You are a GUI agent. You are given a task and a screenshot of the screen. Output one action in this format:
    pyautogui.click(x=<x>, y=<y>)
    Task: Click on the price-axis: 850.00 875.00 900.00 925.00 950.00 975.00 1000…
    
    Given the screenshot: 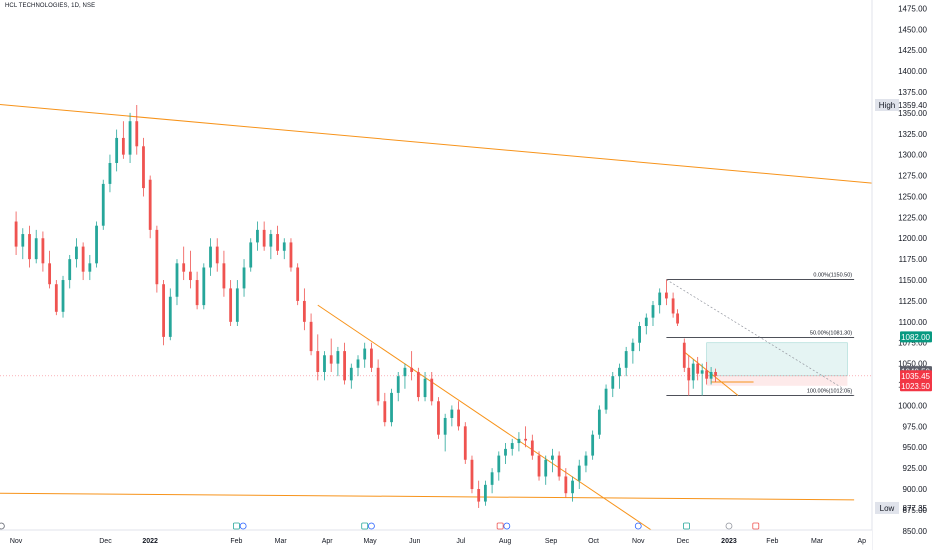 What is the action you would take?
    pyautogui.click(x=901, y=275)
    